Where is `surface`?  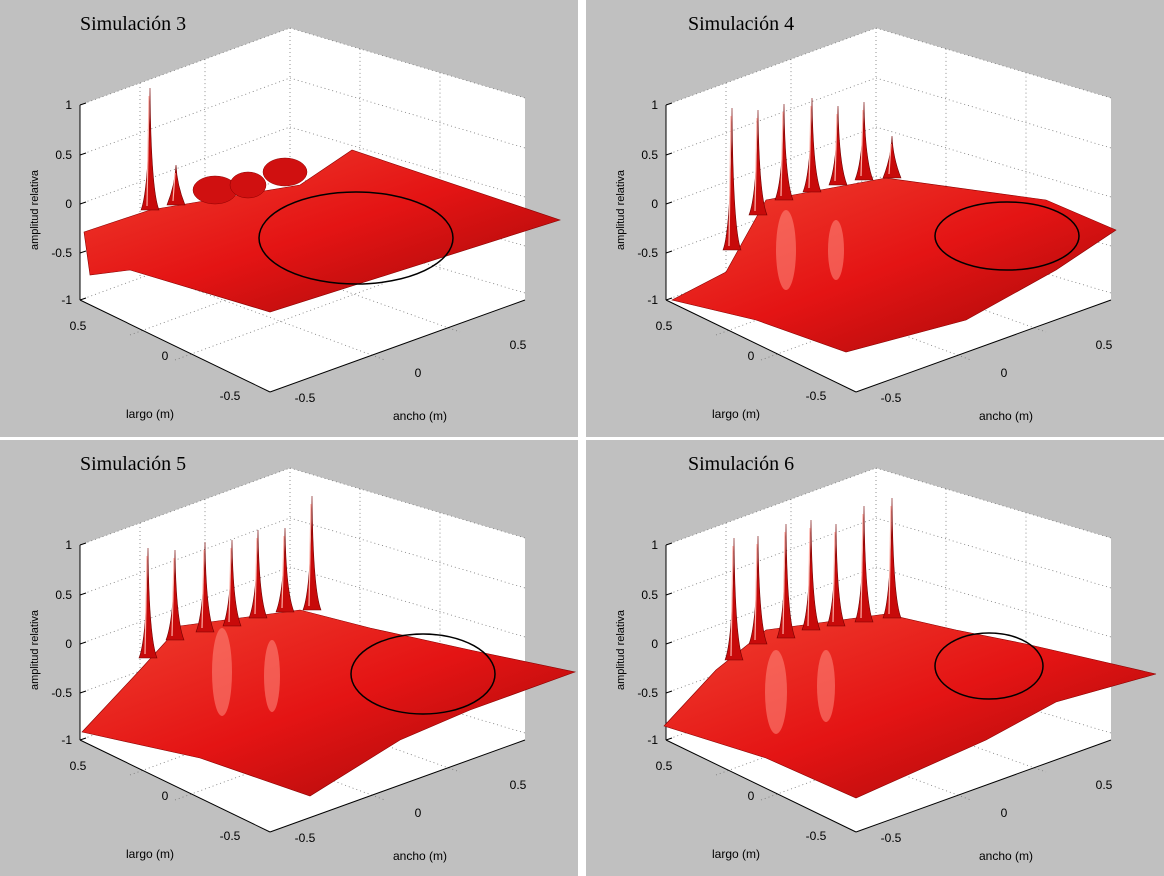 surface is located at coordinates (322, 231).